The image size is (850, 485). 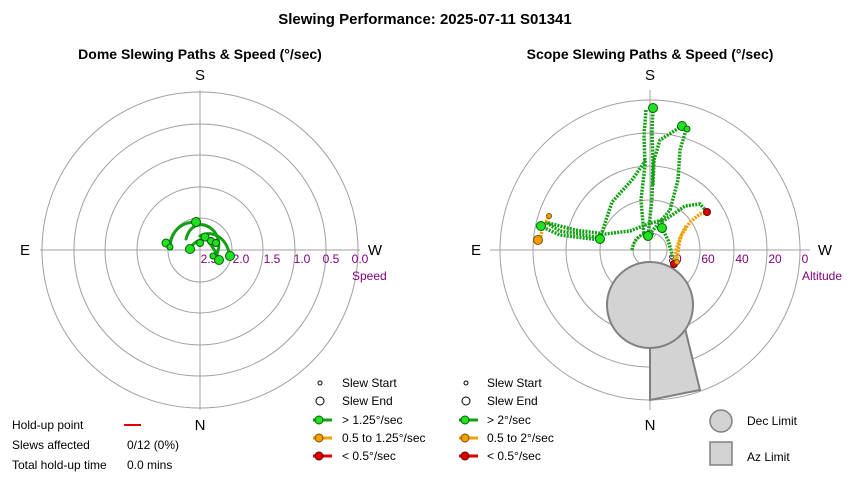 I want to click on scope-tick-label: 20, so click(x=775, y=259).